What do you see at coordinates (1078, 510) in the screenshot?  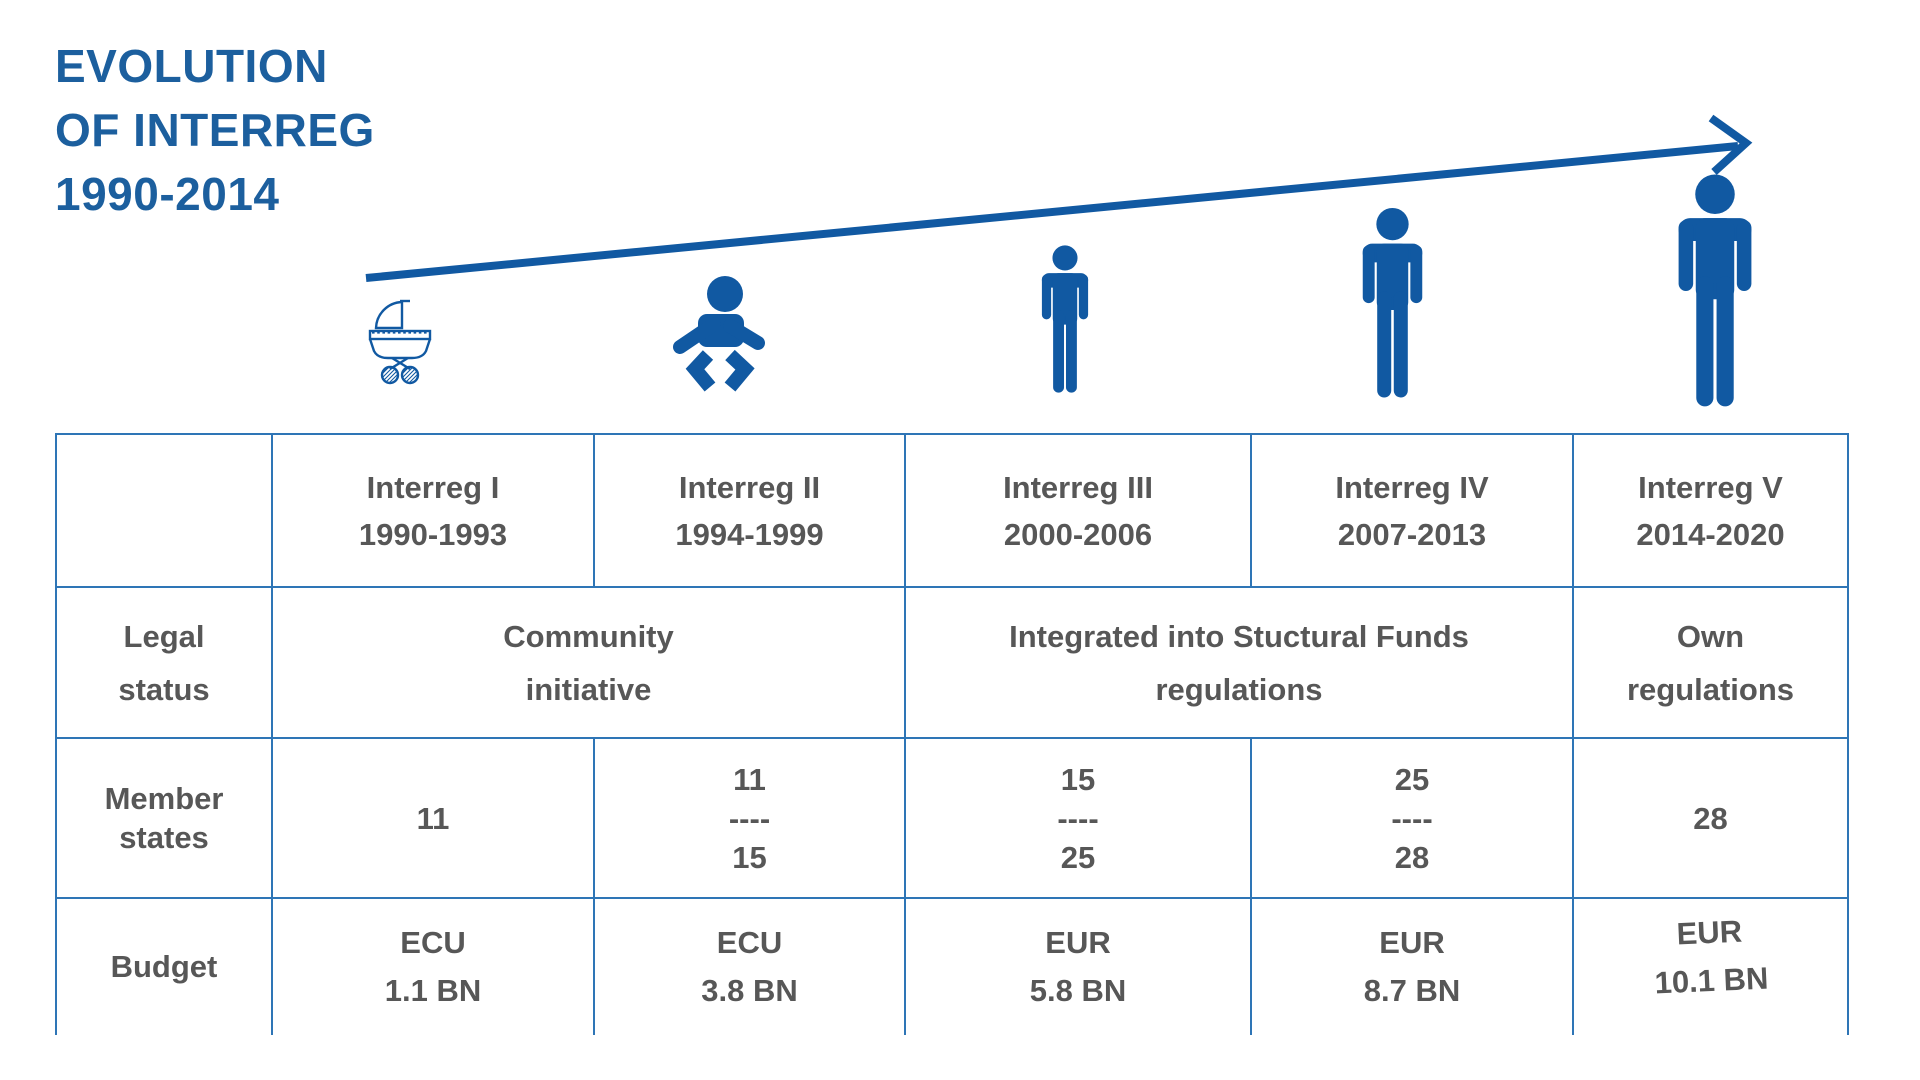 I see `col-header-interreg-3: Interreg III 2000-2006` at bounding box center [1078, 510].